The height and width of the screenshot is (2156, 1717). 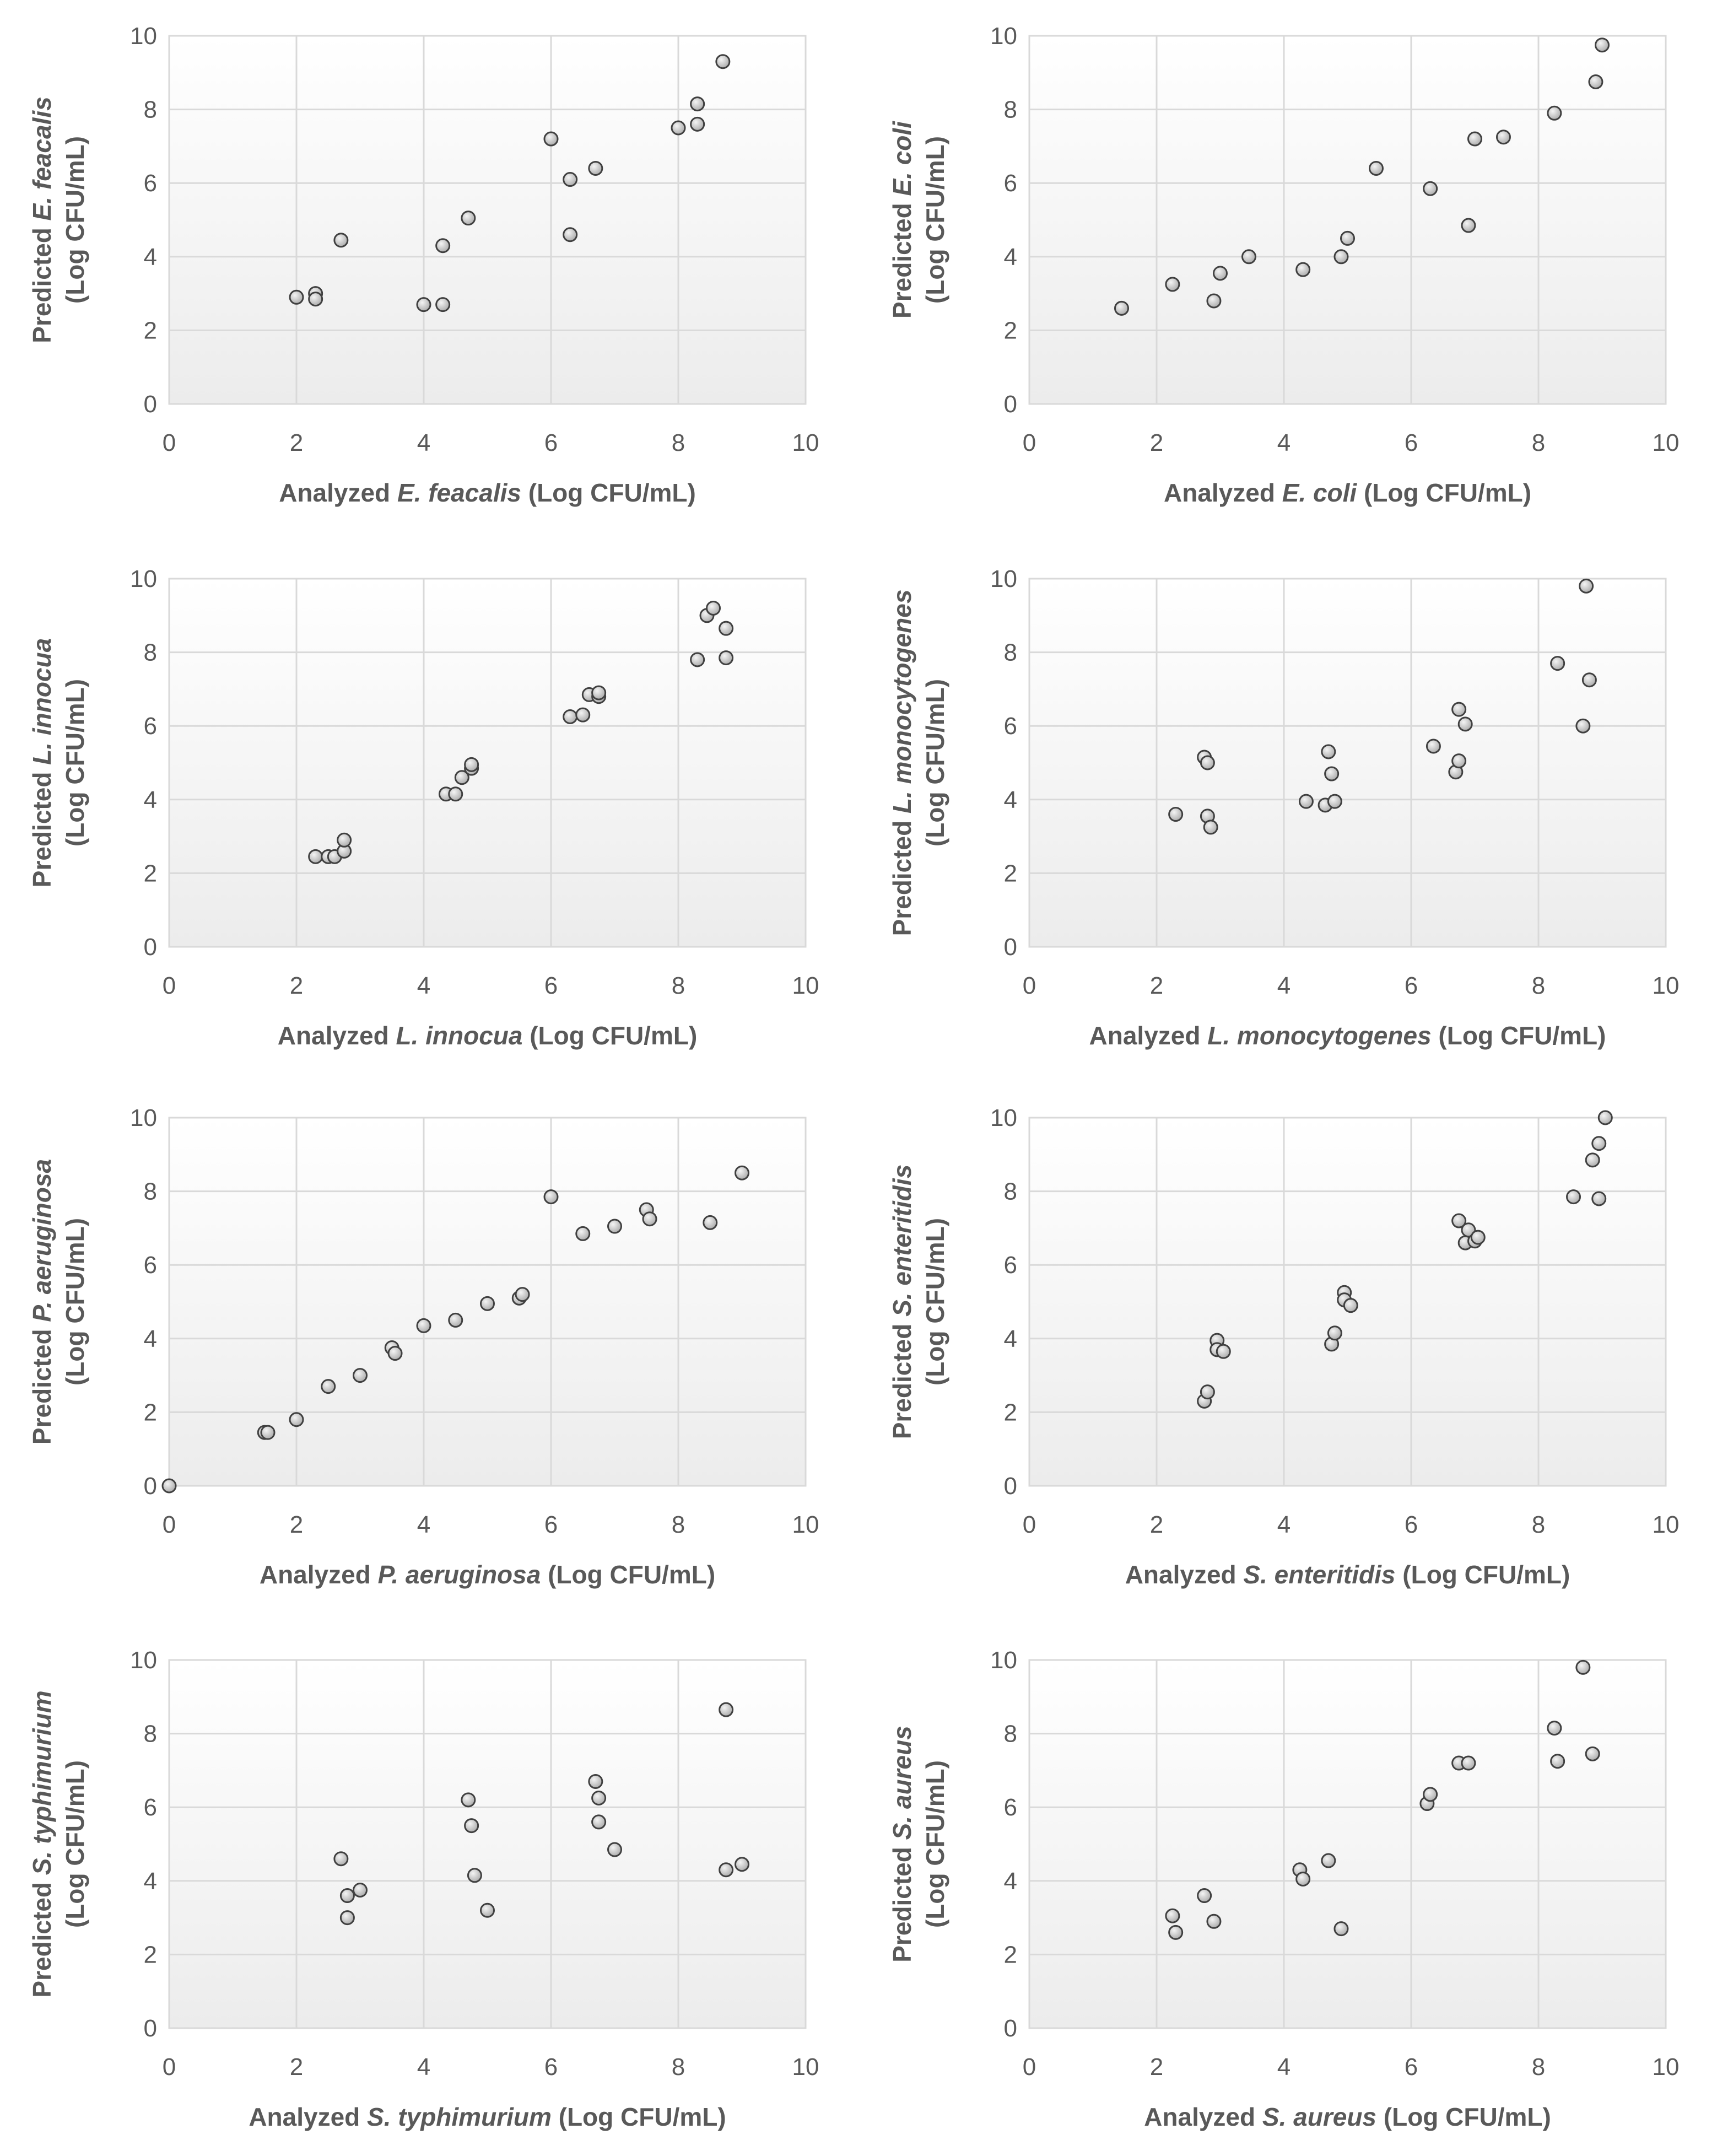 I want to click on y-tick-label: 4, so click(x=150, y=799).